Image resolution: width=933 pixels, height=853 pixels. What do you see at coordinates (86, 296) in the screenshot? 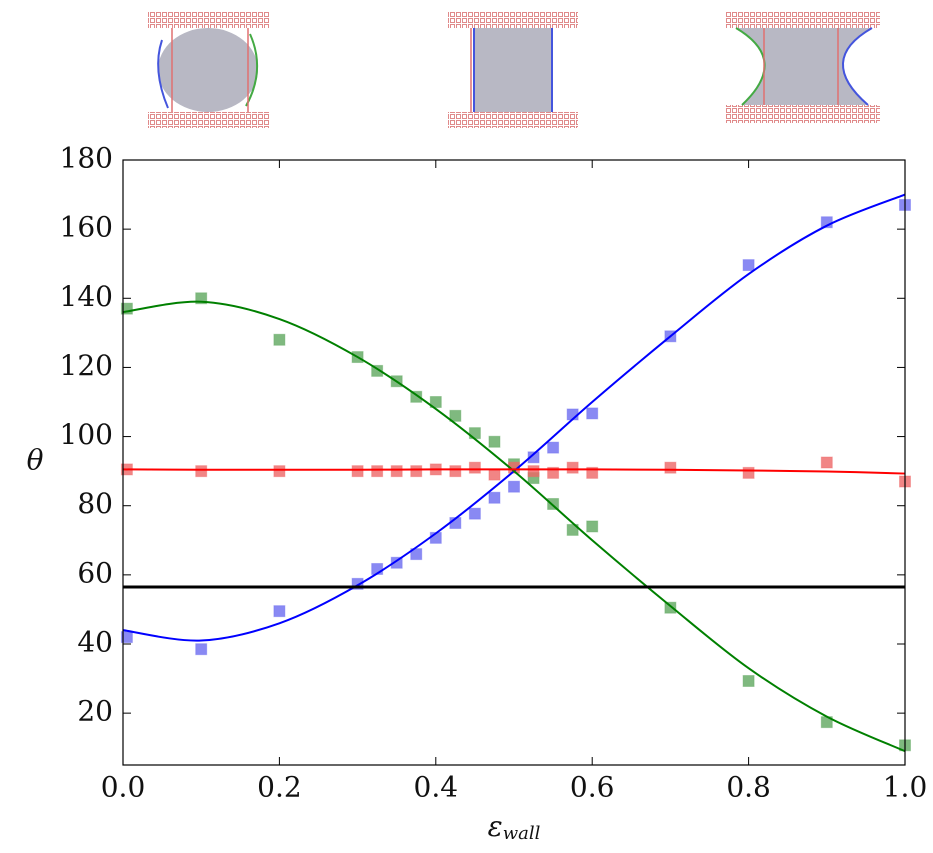
I see `y-tick-label: 140` at bounding box center [86, 296].